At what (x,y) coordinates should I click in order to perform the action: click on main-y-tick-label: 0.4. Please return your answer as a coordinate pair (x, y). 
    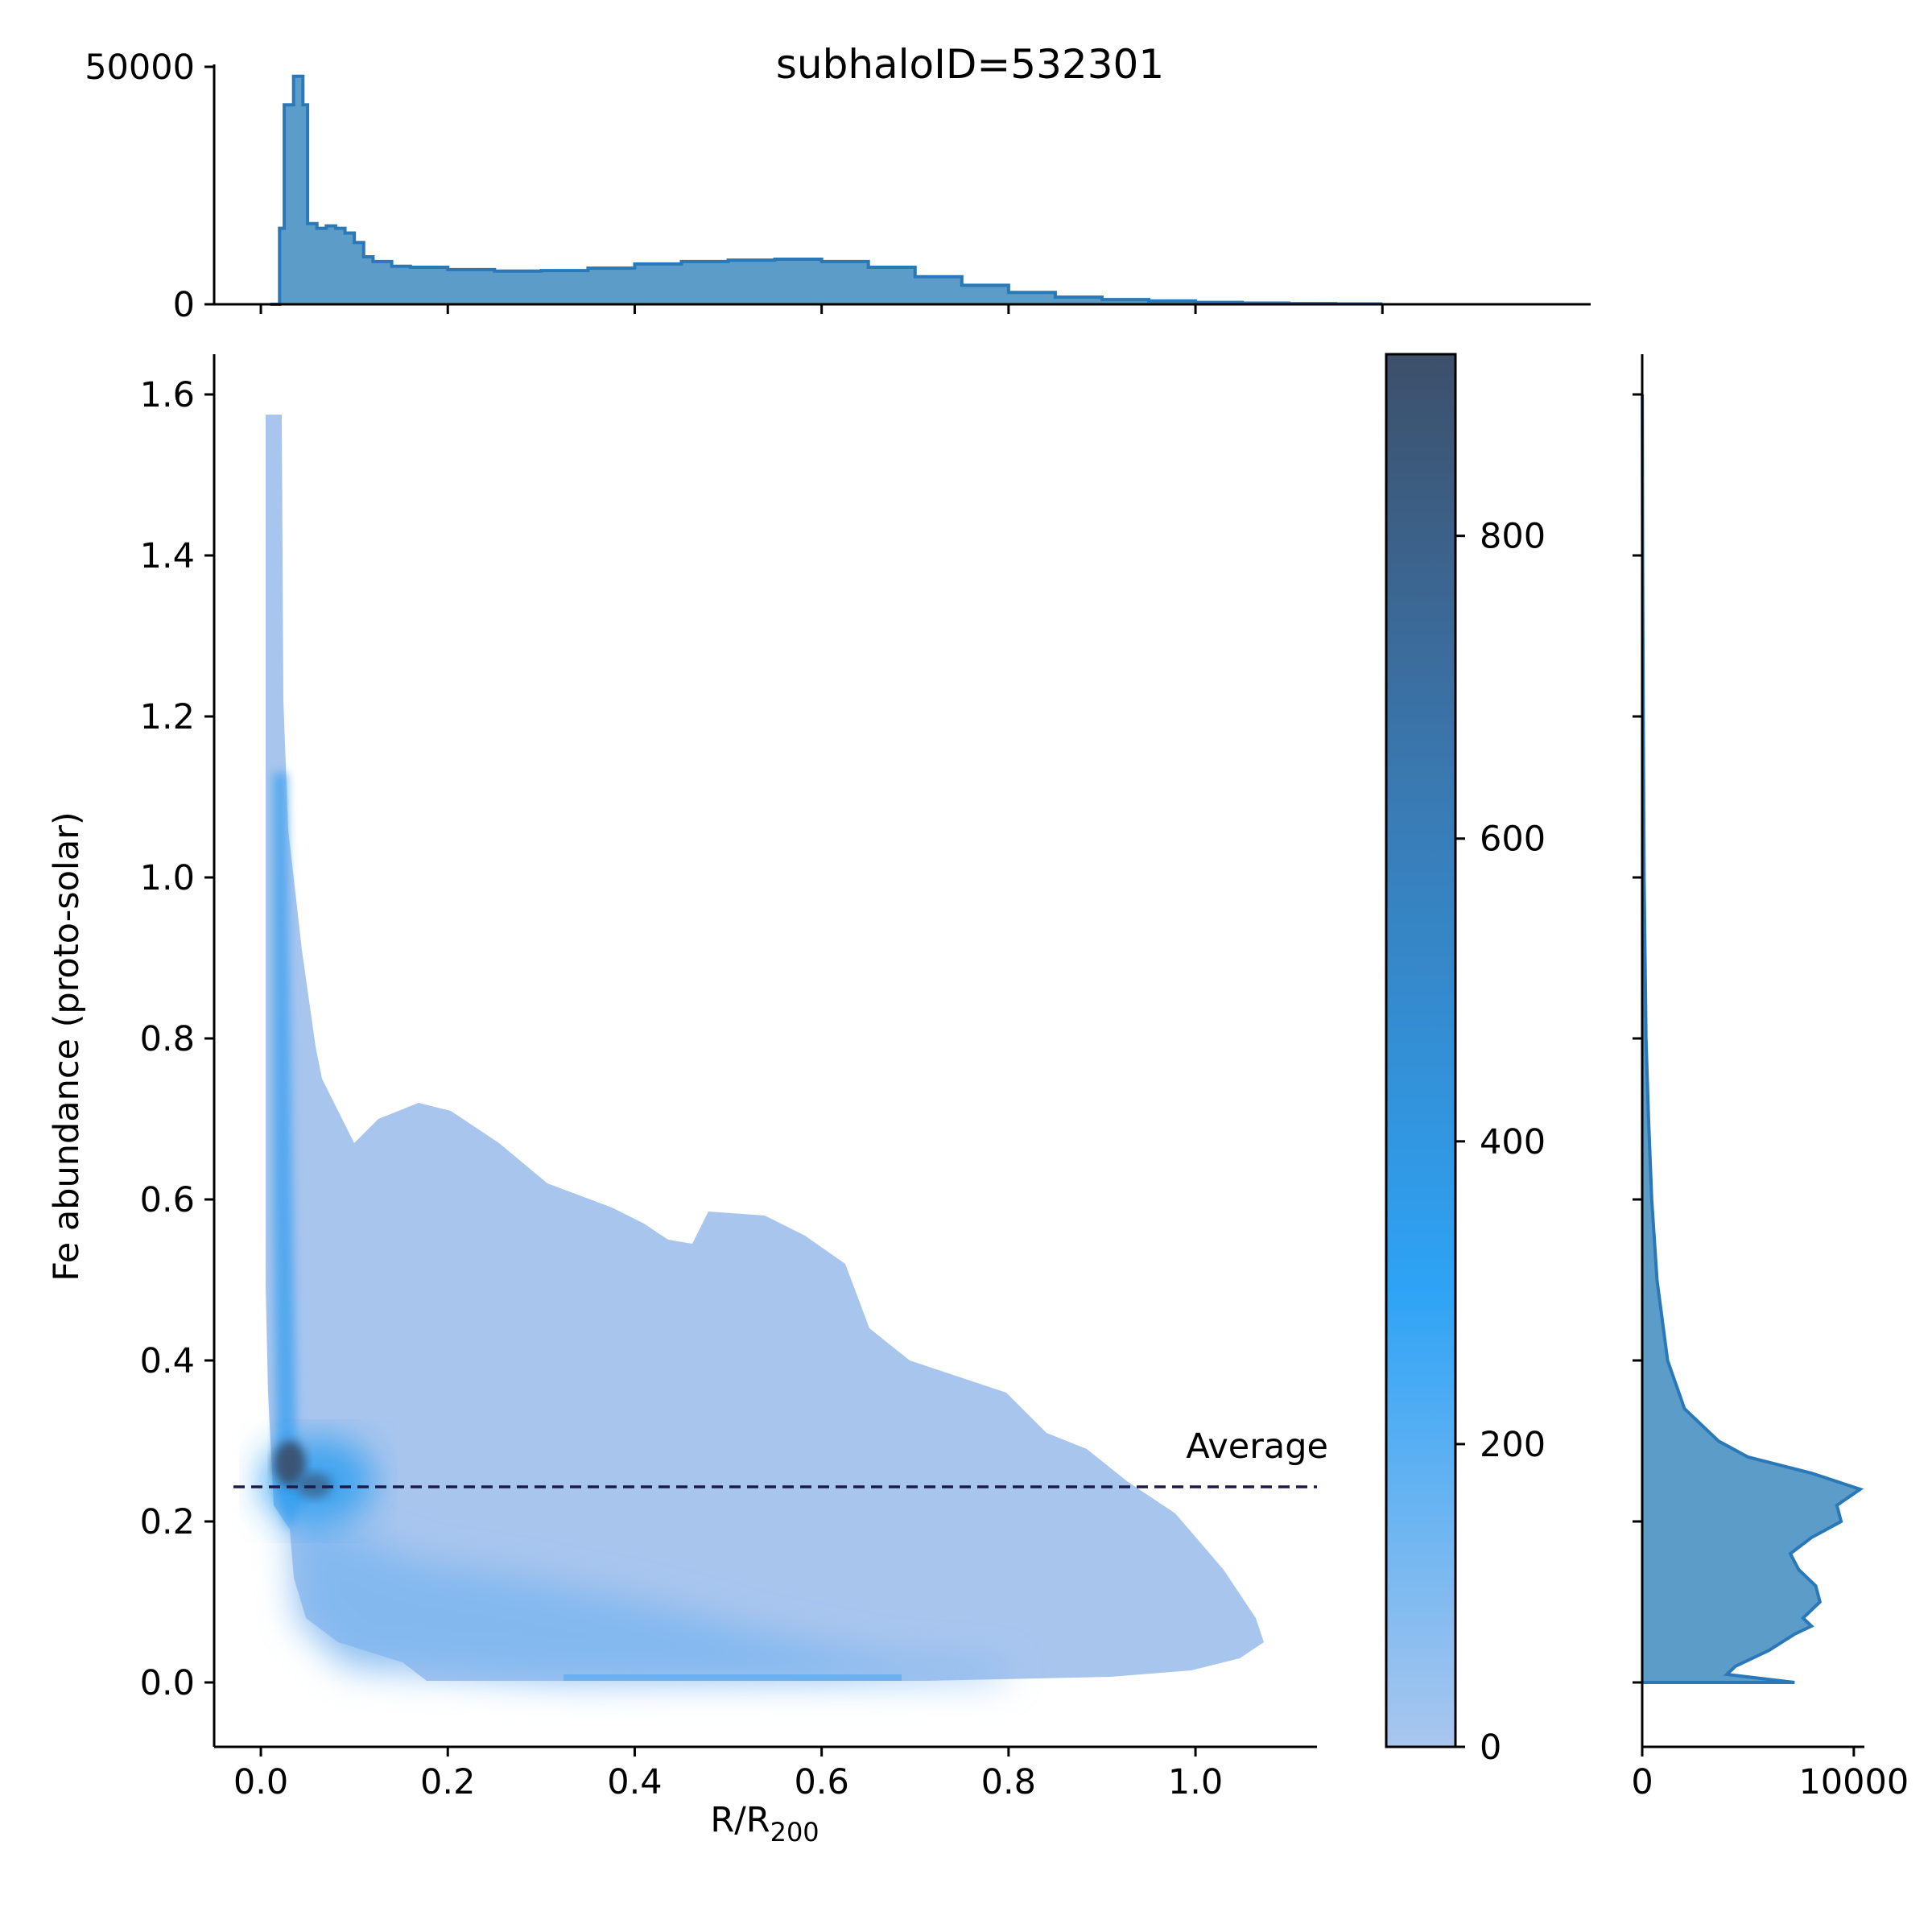
    Looking at the image, I should click on (167, 1361).